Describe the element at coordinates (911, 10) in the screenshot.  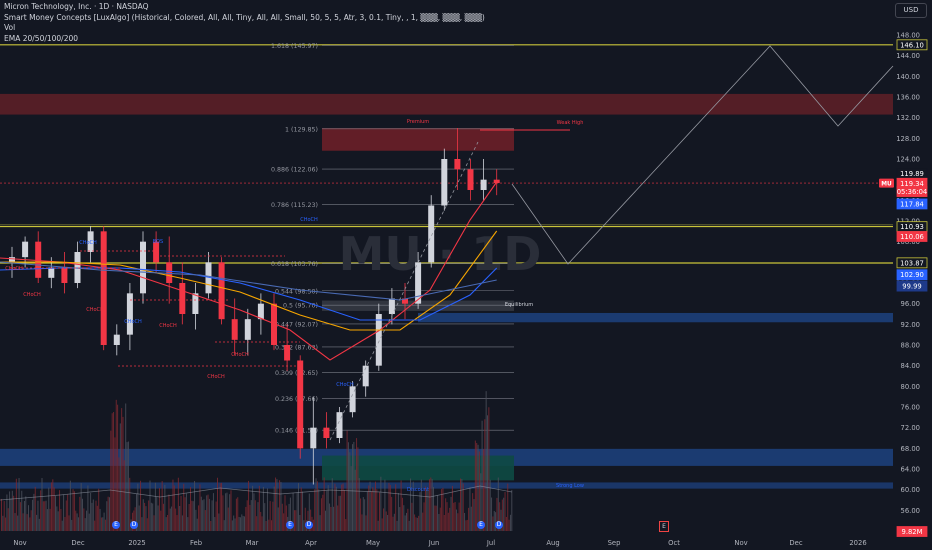
I see `currency-button: USD` at that location.